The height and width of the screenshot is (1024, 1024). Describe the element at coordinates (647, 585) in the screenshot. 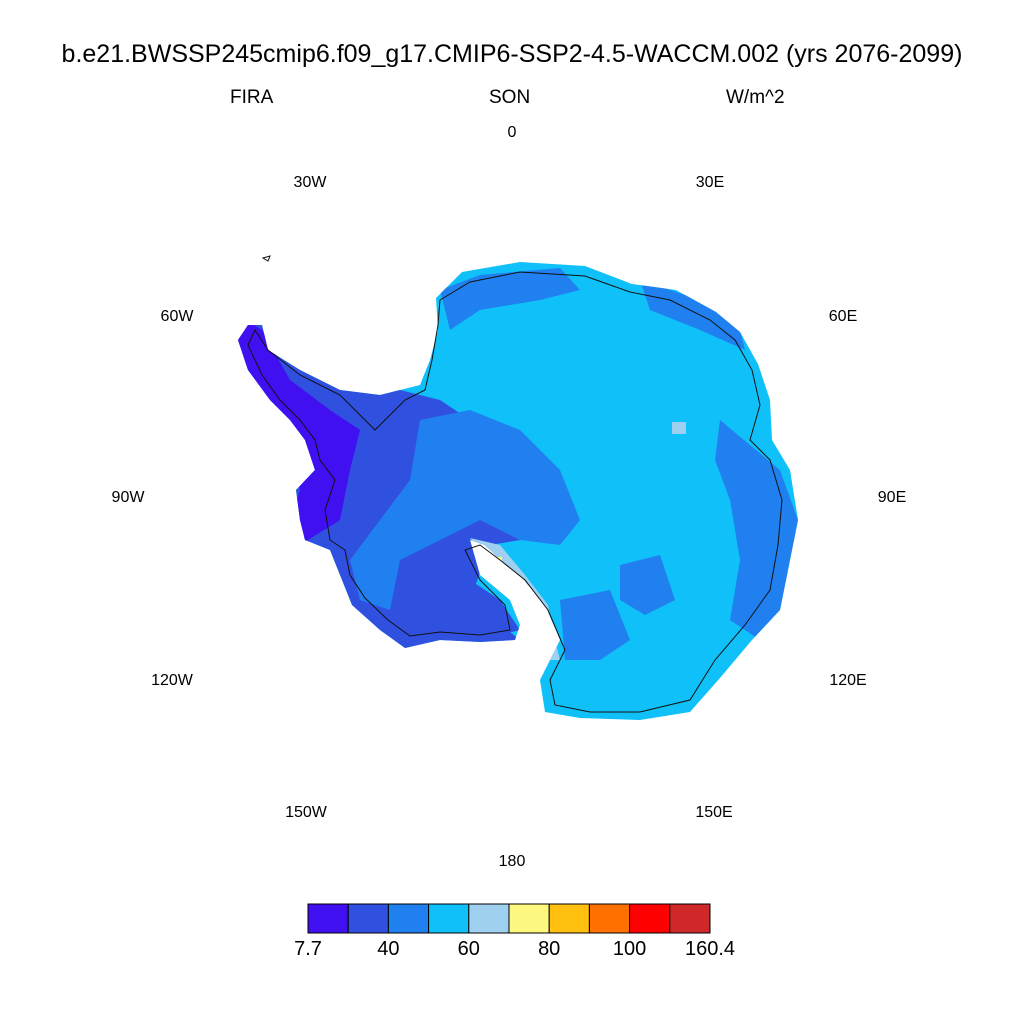

I see `region-patch-interior` at that location.